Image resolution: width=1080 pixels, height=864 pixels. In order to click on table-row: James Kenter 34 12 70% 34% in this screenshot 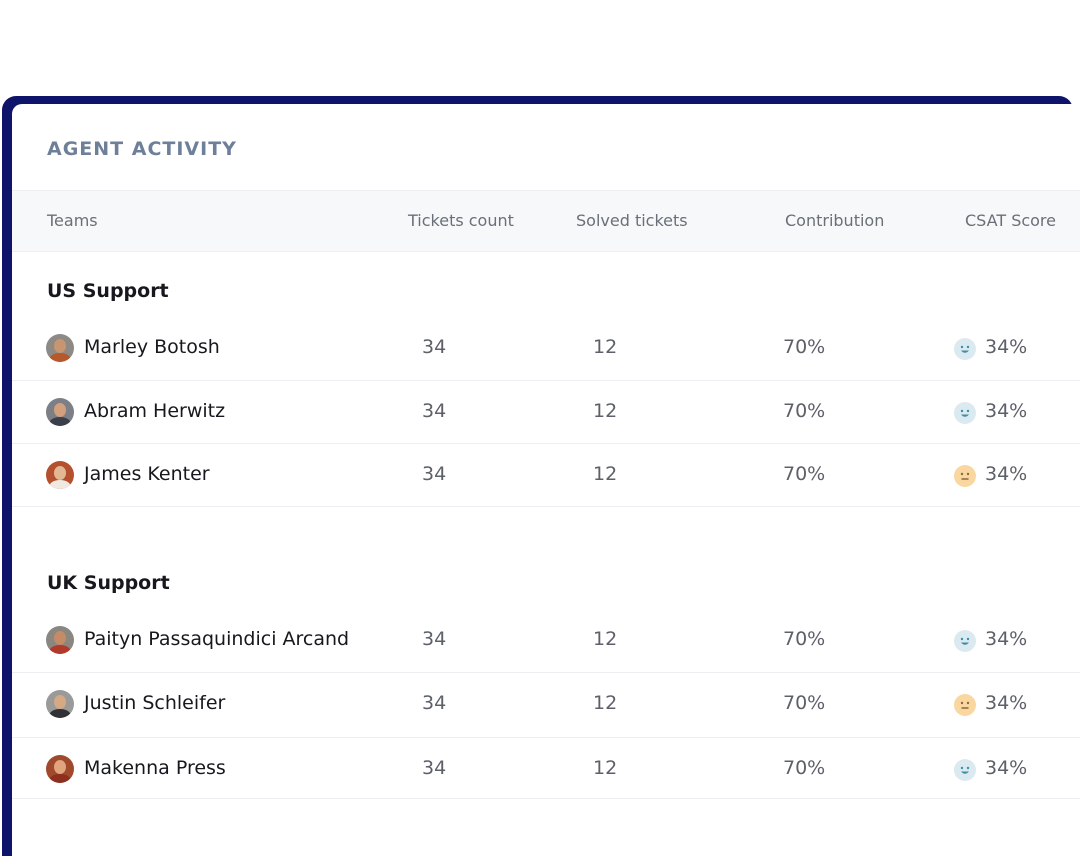, I will do `click(546, 475)`.